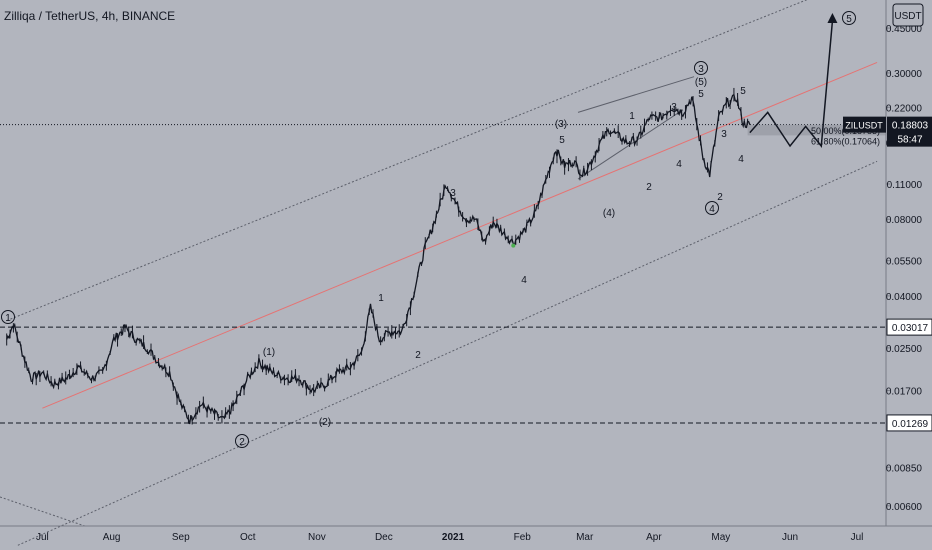 This screenshot has width=932, height=550. I want to click on currency-badge-label: USDT, so click(907, 16).